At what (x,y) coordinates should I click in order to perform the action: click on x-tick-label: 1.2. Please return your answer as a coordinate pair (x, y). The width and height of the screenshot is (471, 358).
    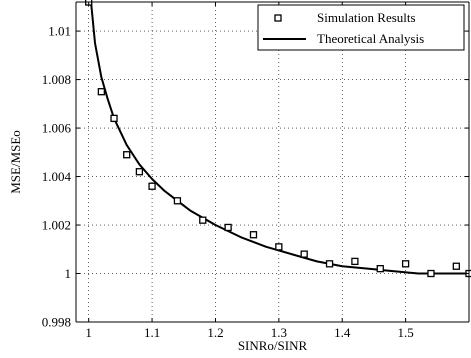
    Looking at the image, I should click on (215, 332).